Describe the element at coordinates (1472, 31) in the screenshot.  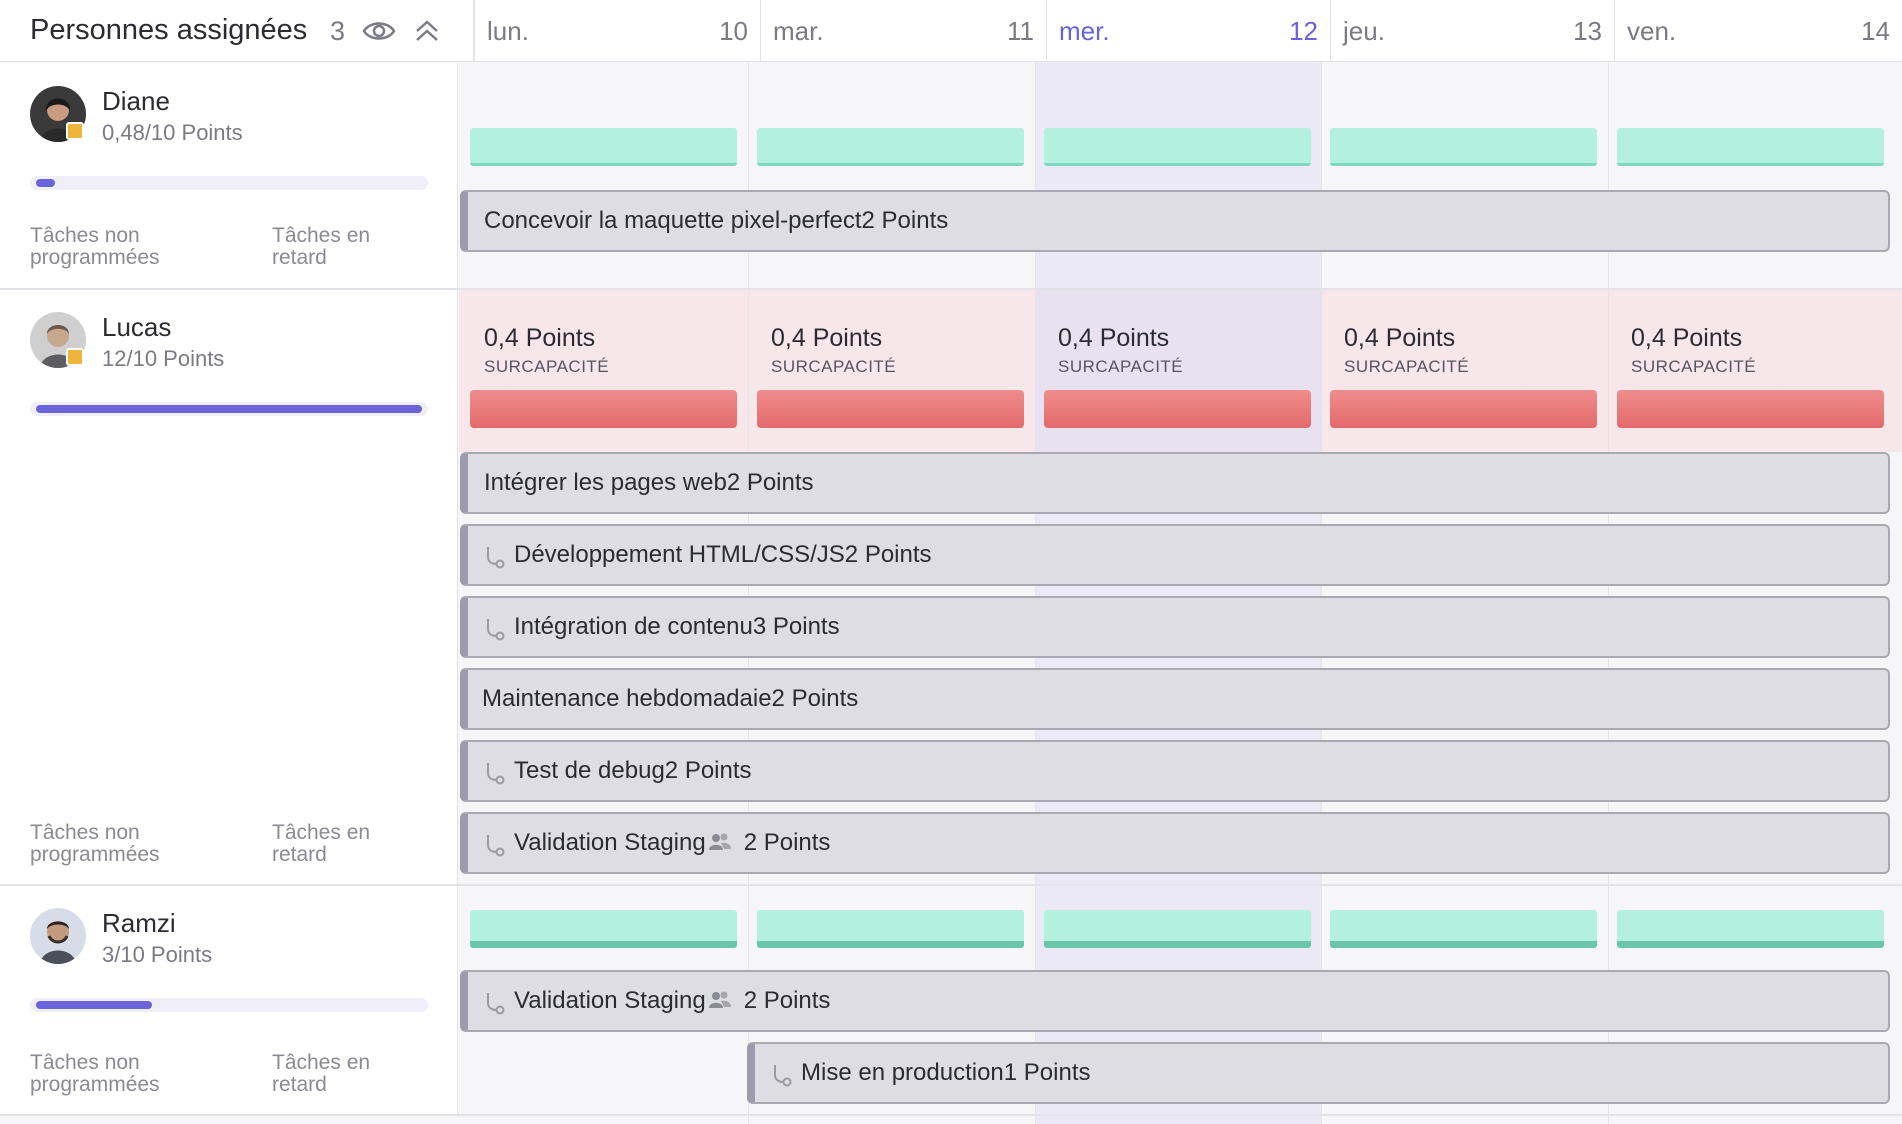
I see `day-header-thu: jeu. 13` at that location.